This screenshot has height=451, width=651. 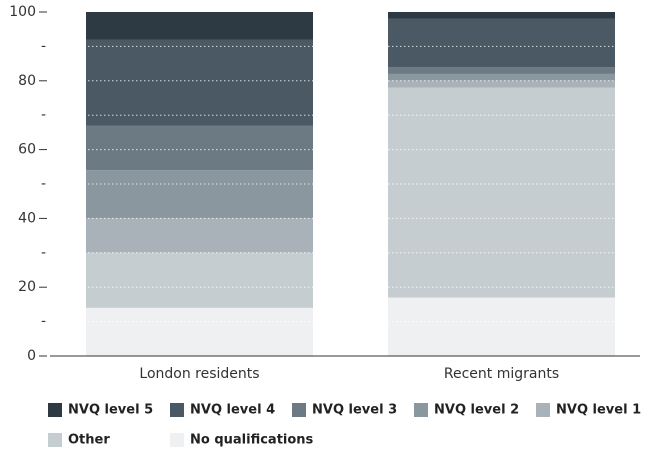 I want to click on legend-label: NVQ level 2, so click(x=476, y=410).